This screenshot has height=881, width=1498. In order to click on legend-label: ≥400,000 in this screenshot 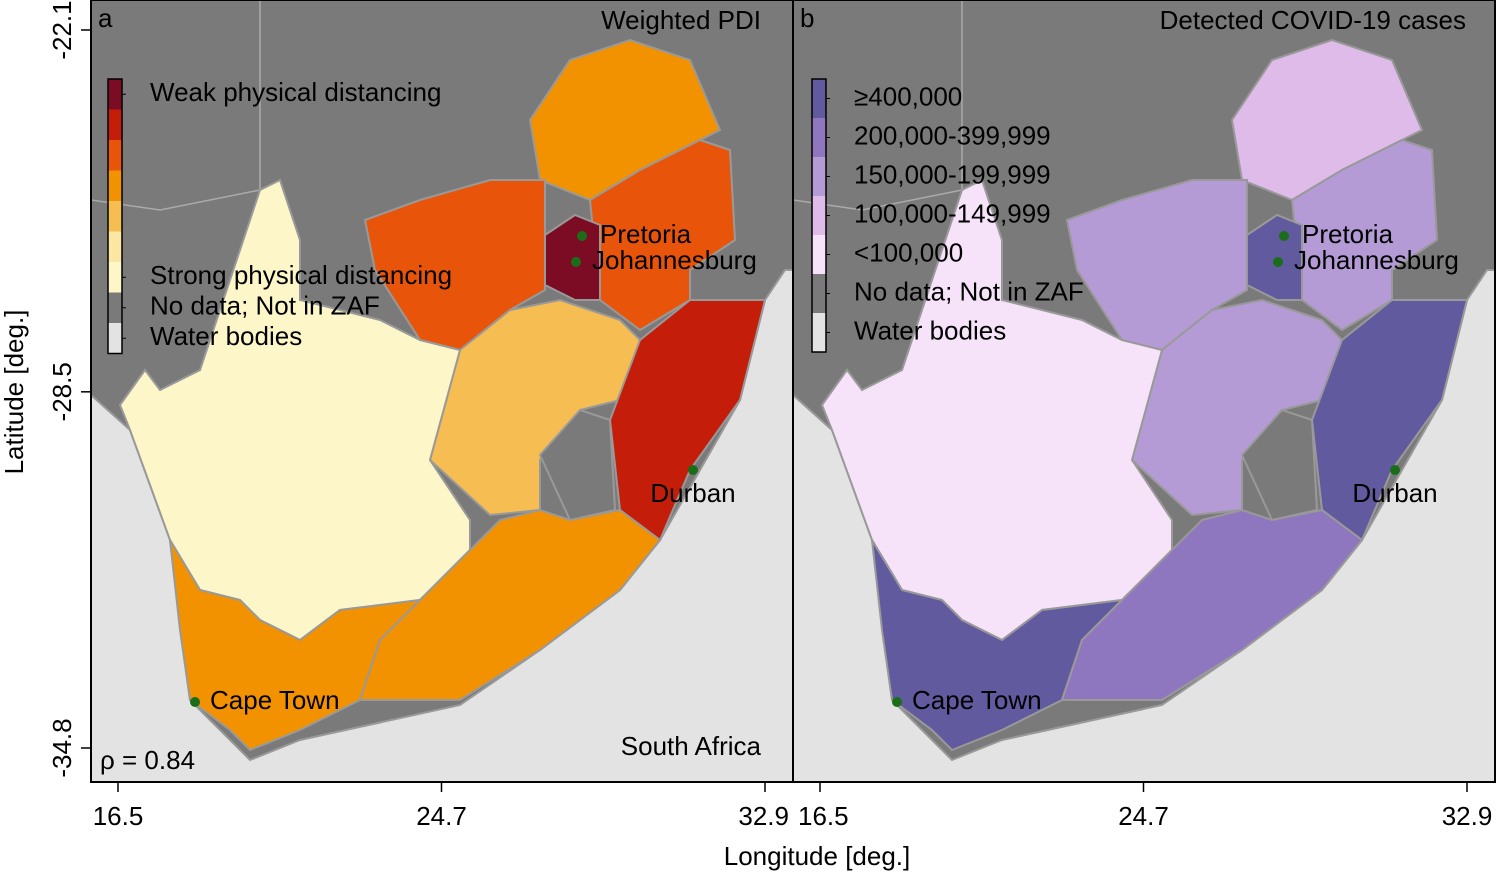, I will do `click(908, 96)`.